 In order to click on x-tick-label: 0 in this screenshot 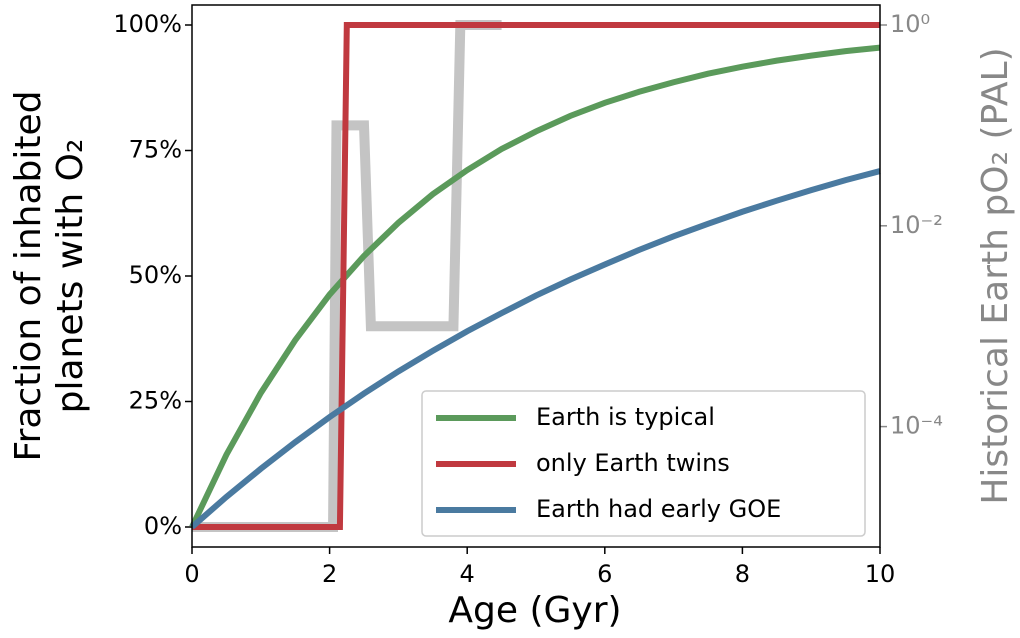, I will do `click(191, 574)`.